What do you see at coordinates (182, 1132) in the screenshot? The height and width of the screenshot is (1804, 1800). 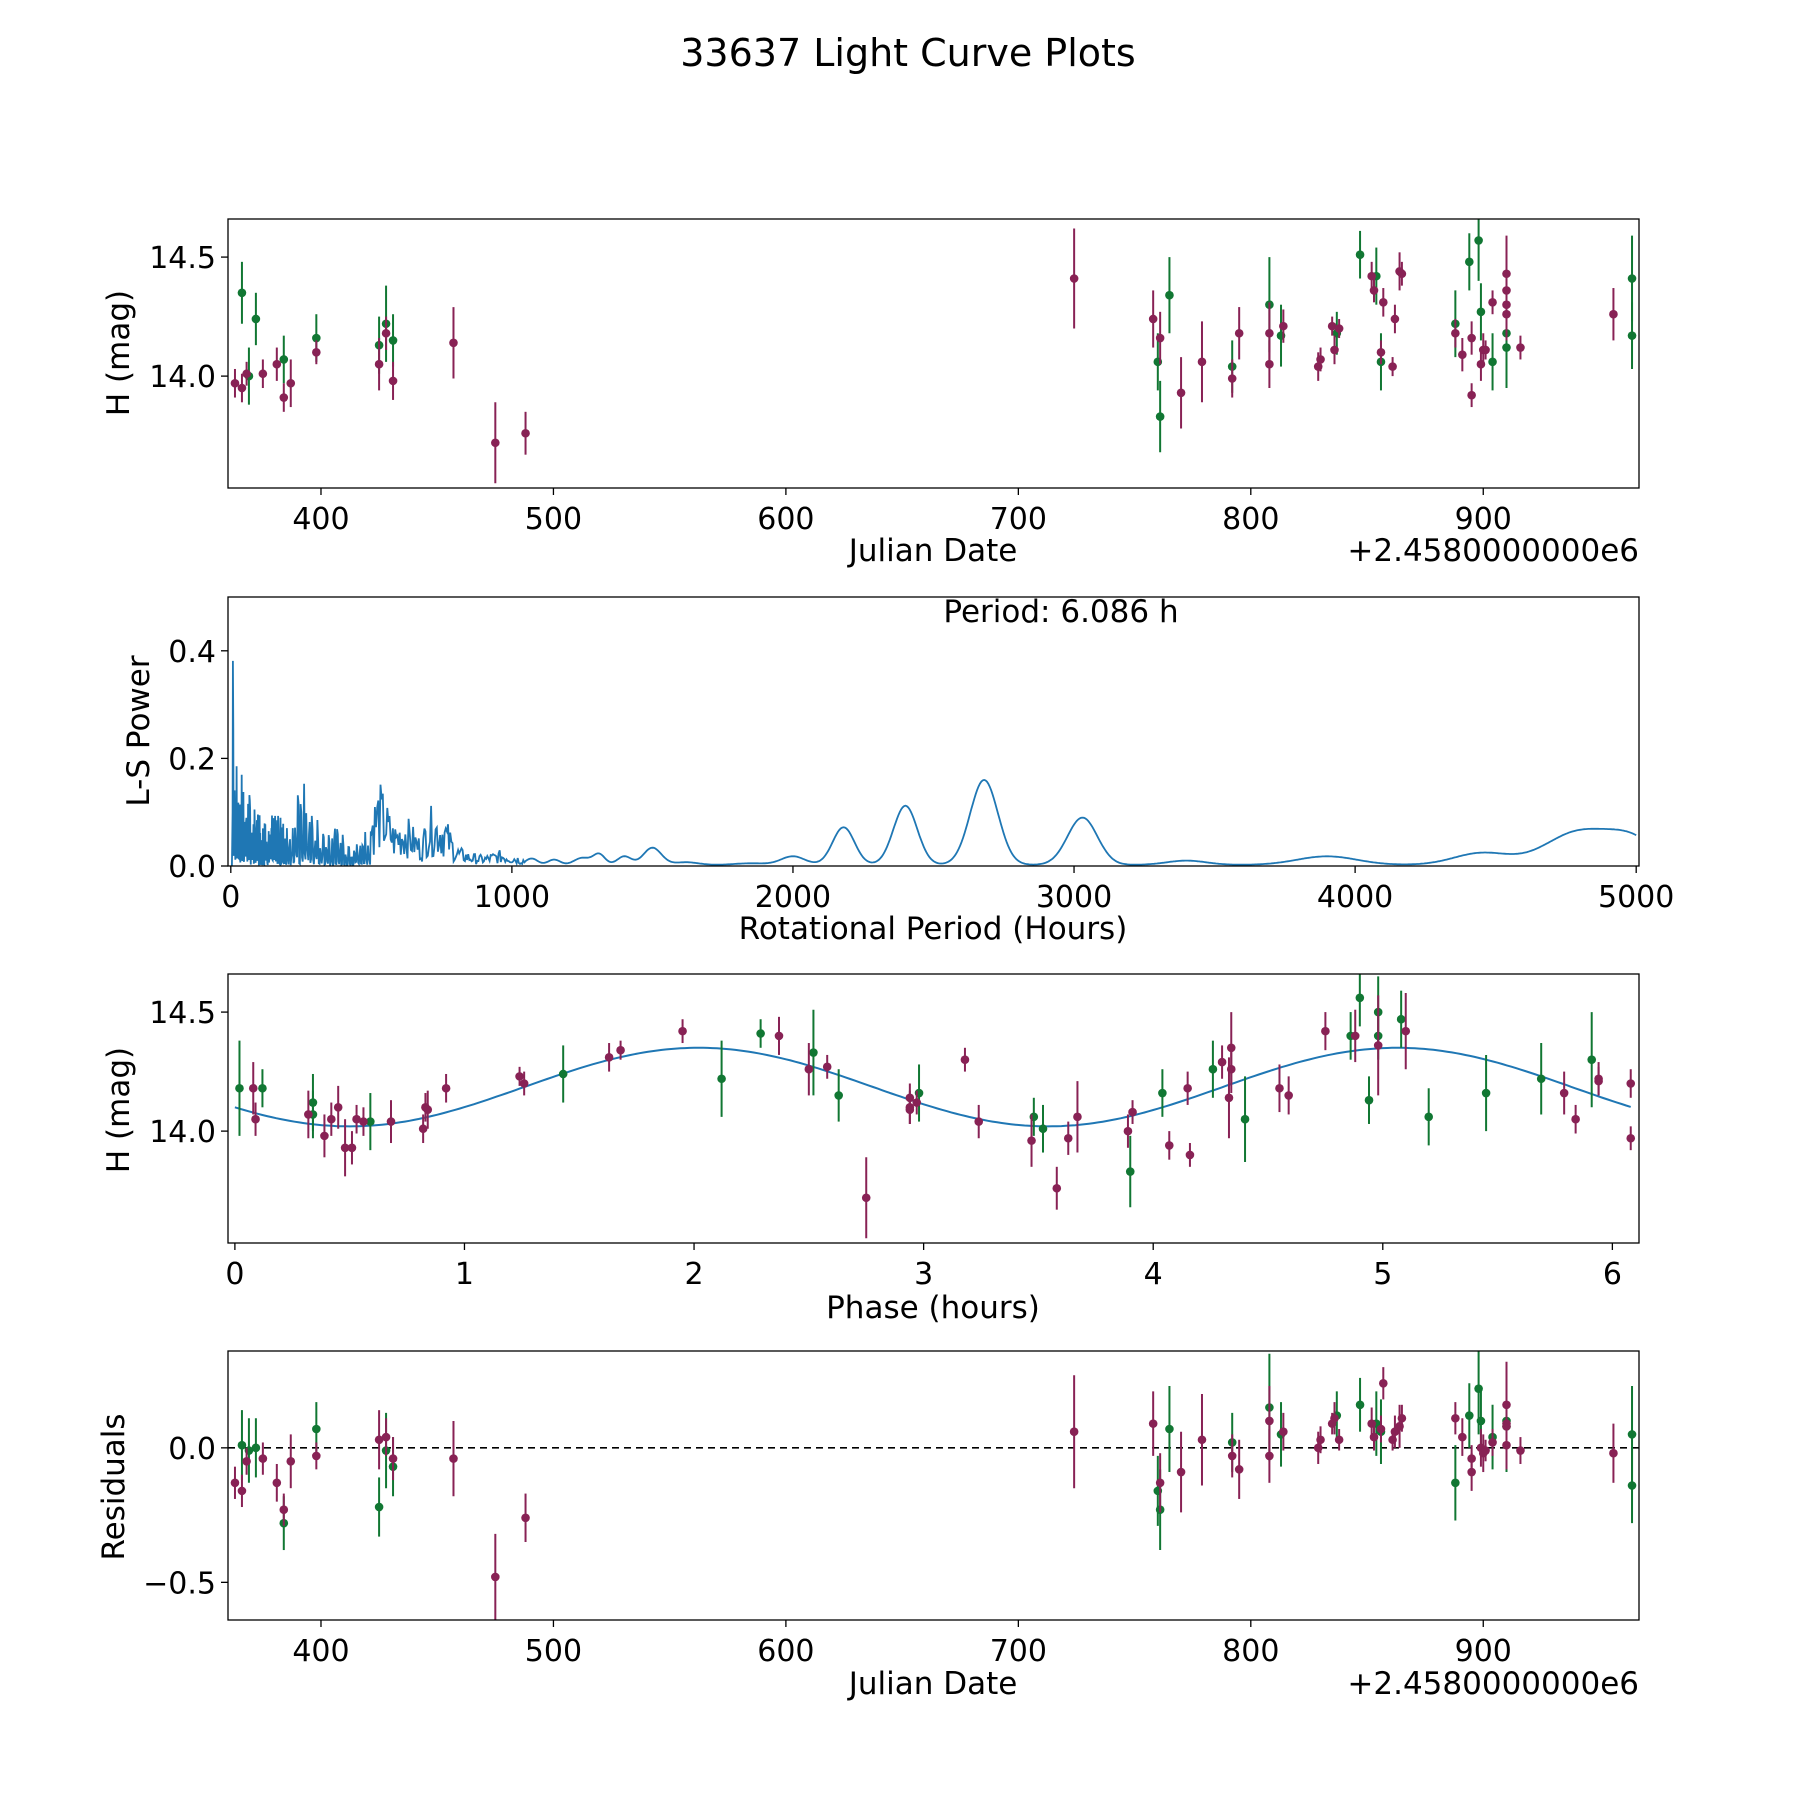 I see `phase-ytick-label: 14.0` at bounding box center [182, 1132].